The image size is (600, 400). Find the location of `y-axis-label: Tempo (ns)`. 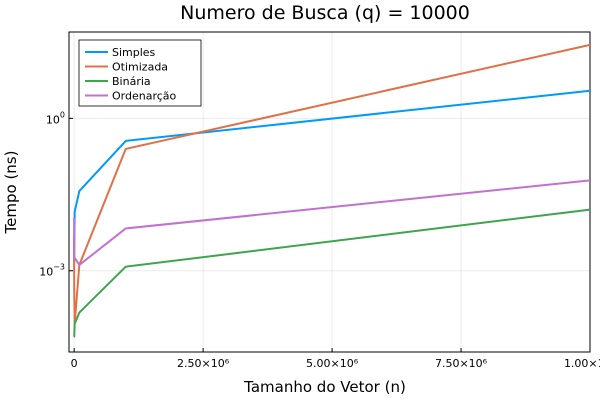

y-axis-label: Tempo (ns) is located at coordinates (11, 193).